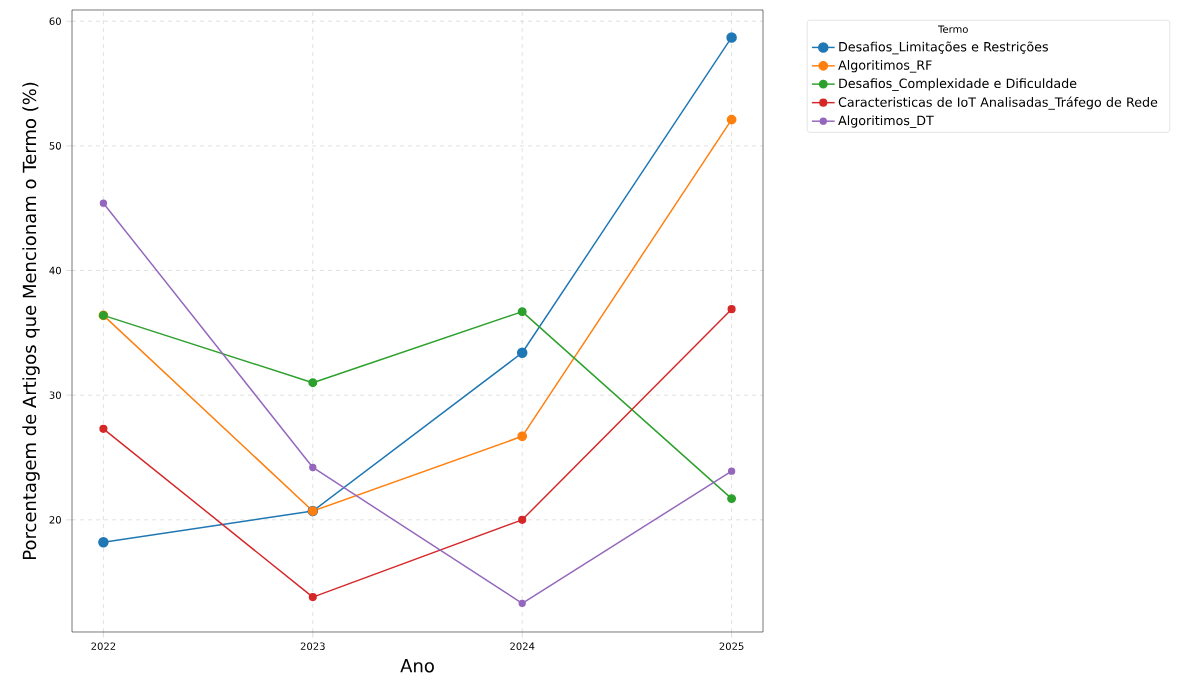  I want to click on x-tick-label: 2023, so click(312, 646).